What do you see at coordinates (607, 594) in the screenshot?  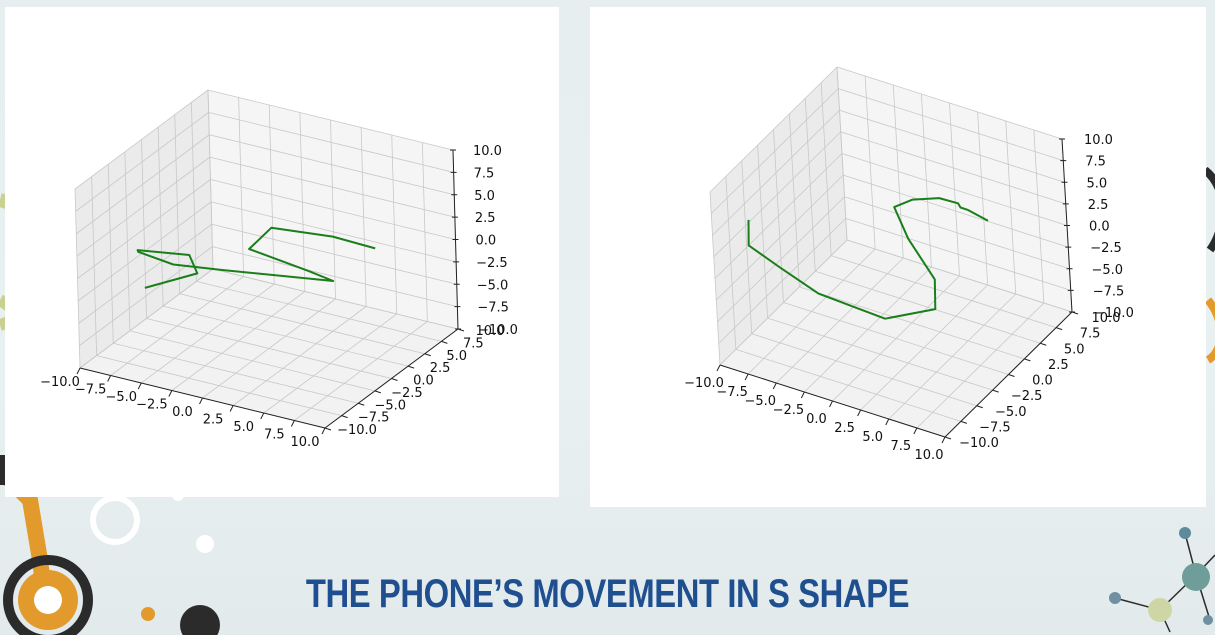 I see `slide-title: THE PHONE’S MOVEMENT IN S SHAPE` at bounding box center [607, 594].